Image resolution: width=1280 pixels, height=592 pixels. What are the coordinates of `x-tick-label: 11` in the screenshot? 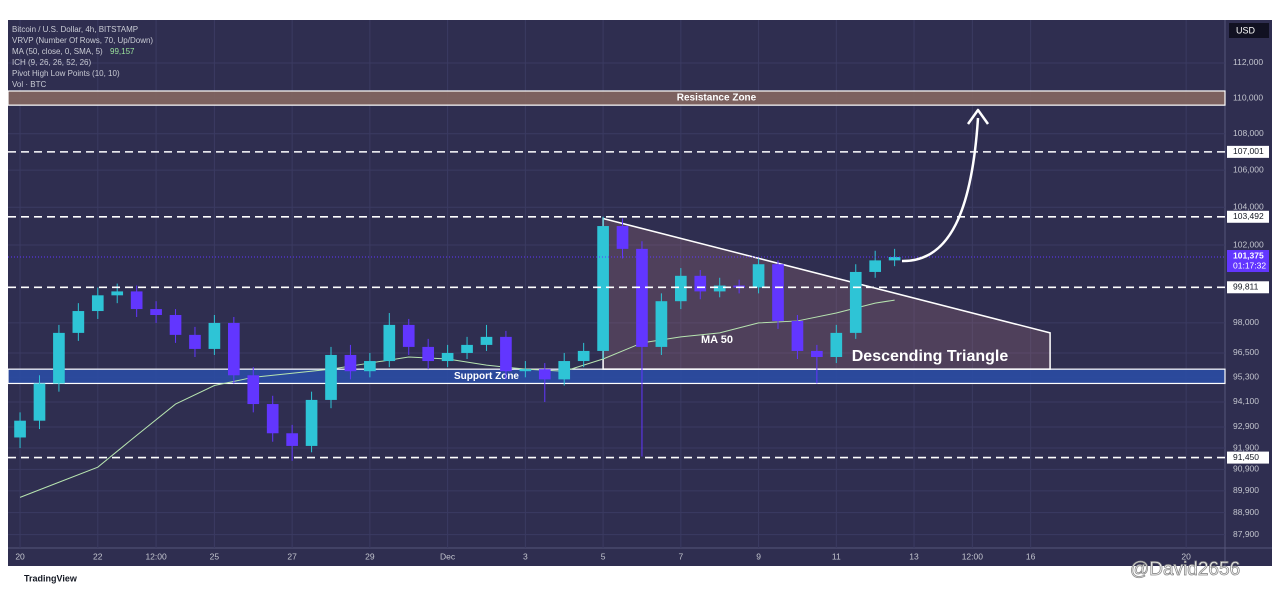 It's located at (836, 556).